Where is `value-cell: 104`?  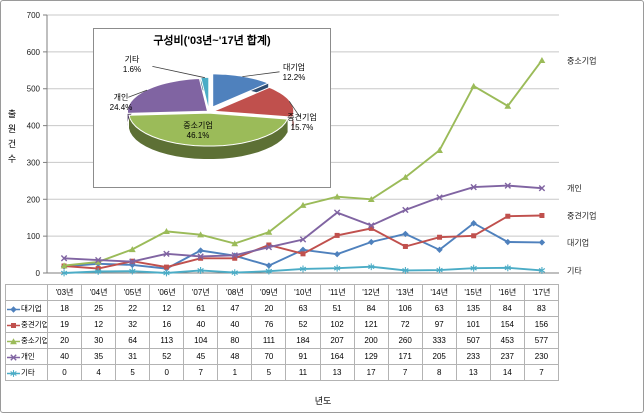
value-cell: 104 is located at coordinates (201, 340).